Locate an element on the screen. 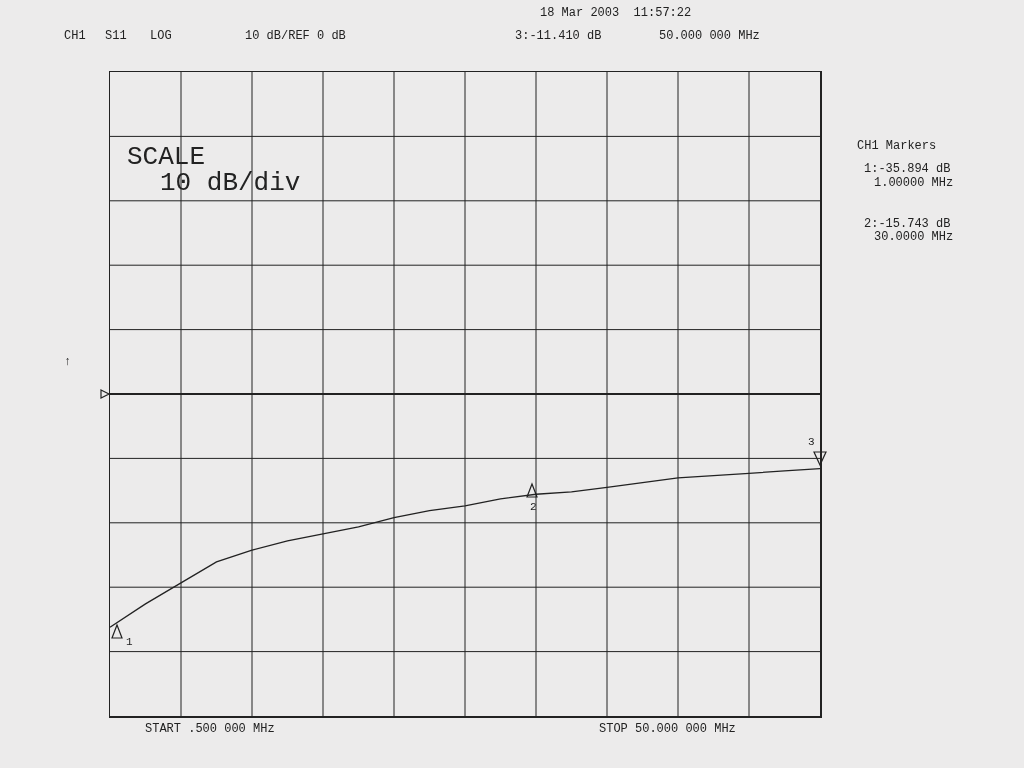 The image size is (1024, 768). text: 10 dB/REF 0 dB is located at coordinates (295, 36).